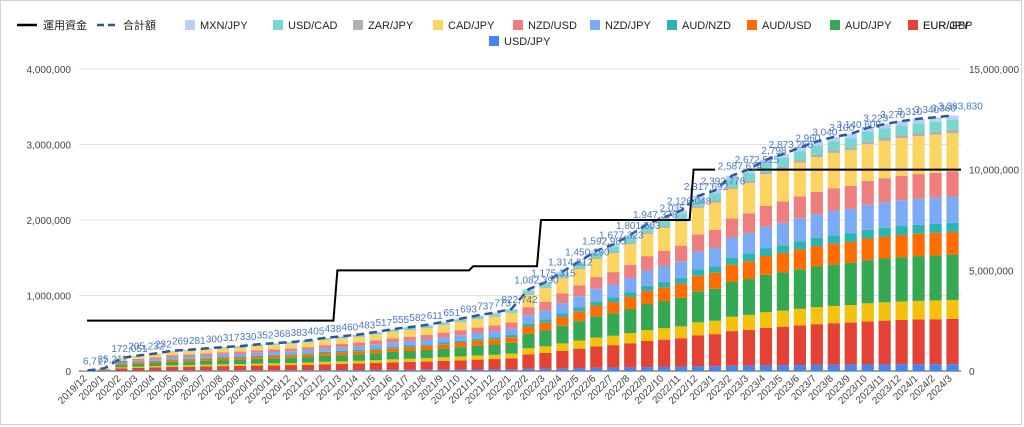 The width and height of the screenshot is (1024, 427). Describe the element at coordinates (163, 344) in the screenshot. I see `total-data-label: 232` at that location.